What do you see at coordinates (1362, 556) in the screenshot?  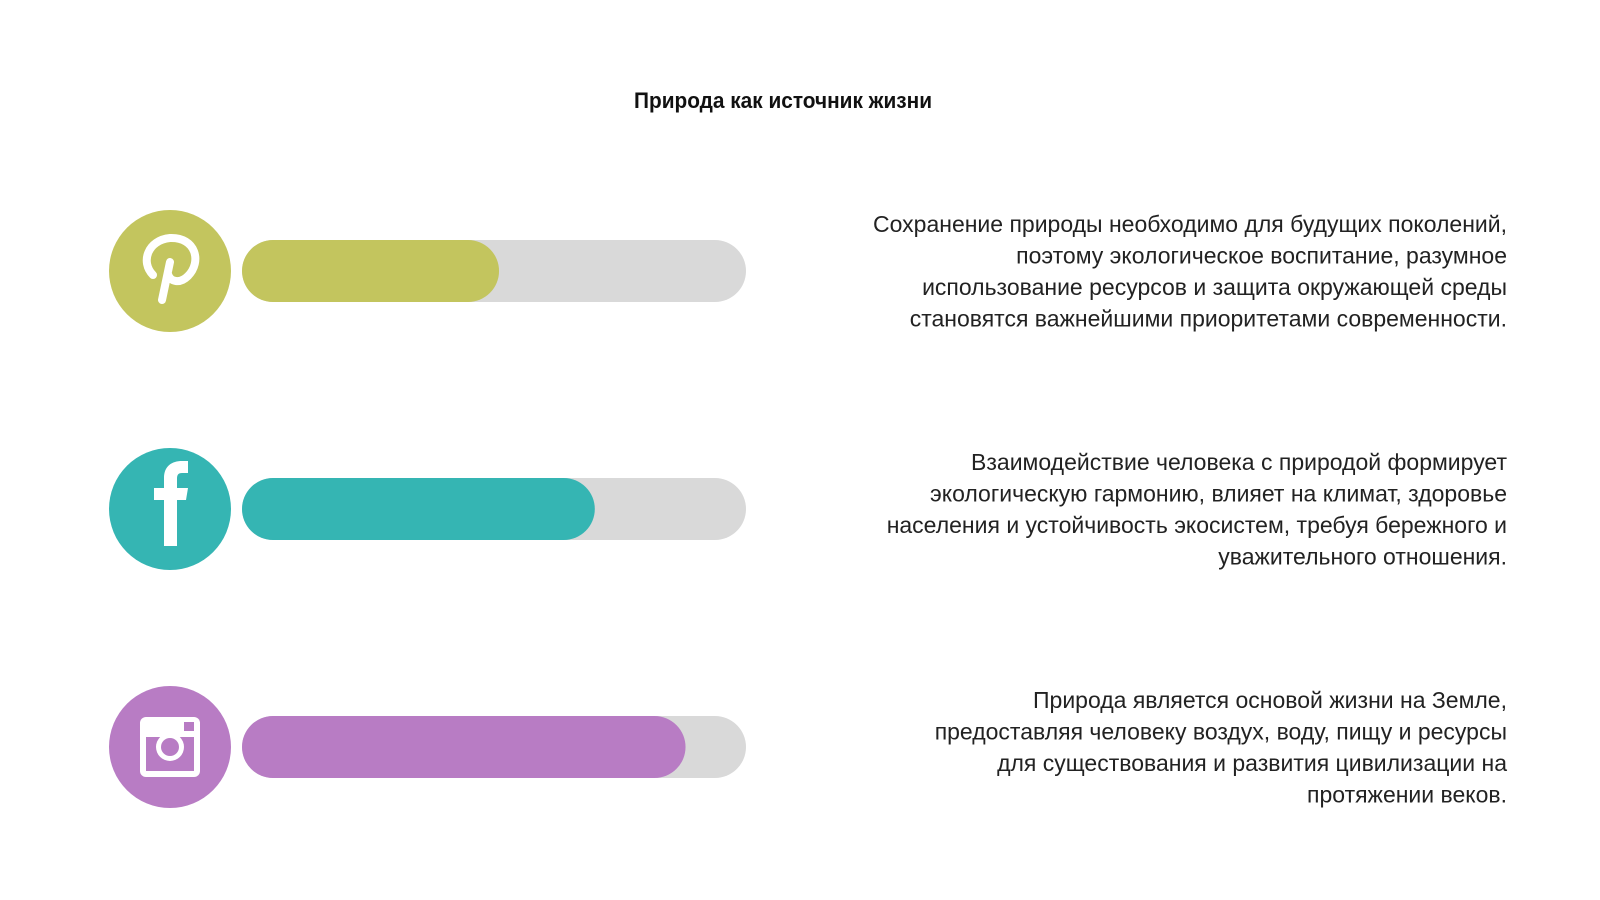 I see `description-line: уважительного отношения.` at bounding box center [1362, 556].